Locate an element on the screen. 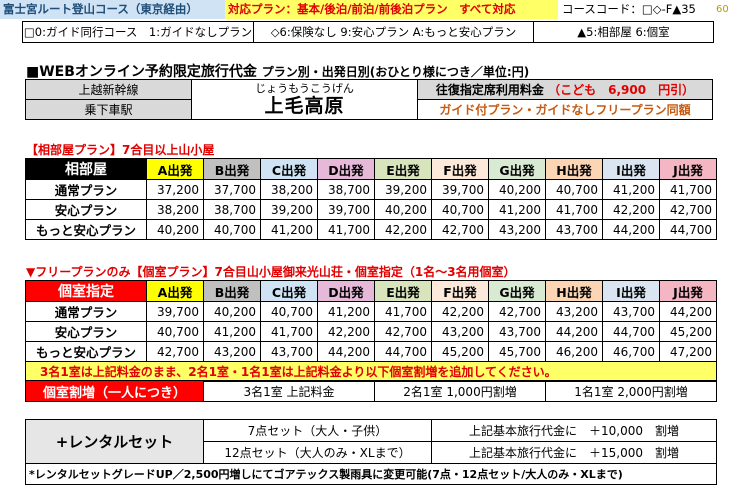 Image resolution: width=739 pixels, height=501 pixels. station-name-cell: じょうもうこうげん 上毛高原 is located at coordinates (304, 99).